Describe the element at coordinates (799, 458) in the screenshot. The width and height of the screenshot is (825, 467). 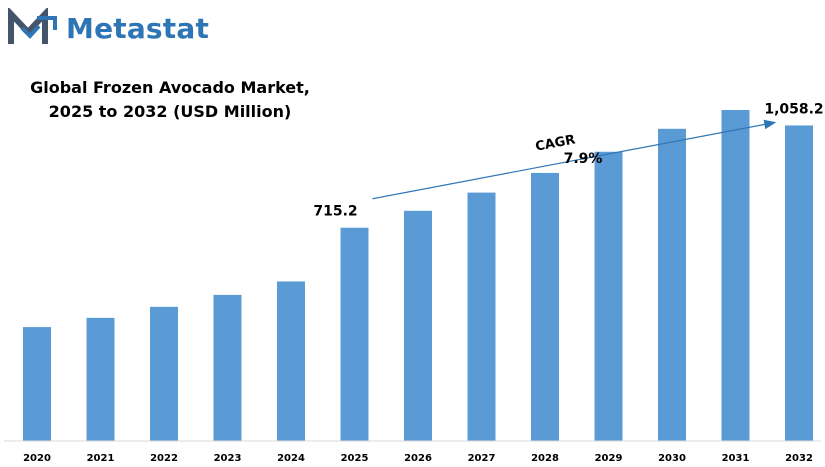
I see `x-tick-label-2032: 2032` at that location.